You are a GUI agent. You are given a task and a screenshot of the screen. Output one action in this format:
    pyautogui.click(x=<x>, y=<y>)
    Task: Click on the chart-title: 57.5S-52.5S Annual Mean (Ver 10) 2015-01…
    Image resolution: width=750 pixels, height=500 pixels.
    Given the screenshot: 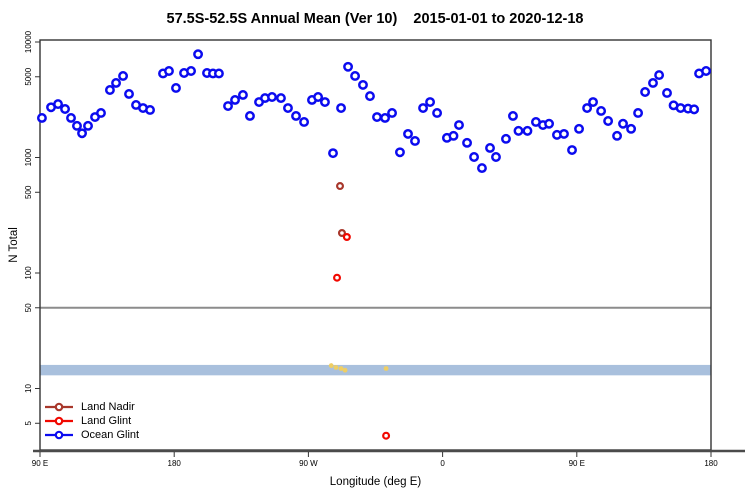 What is the action you would take?
    pyautogui.click(x=375, y=19)
    